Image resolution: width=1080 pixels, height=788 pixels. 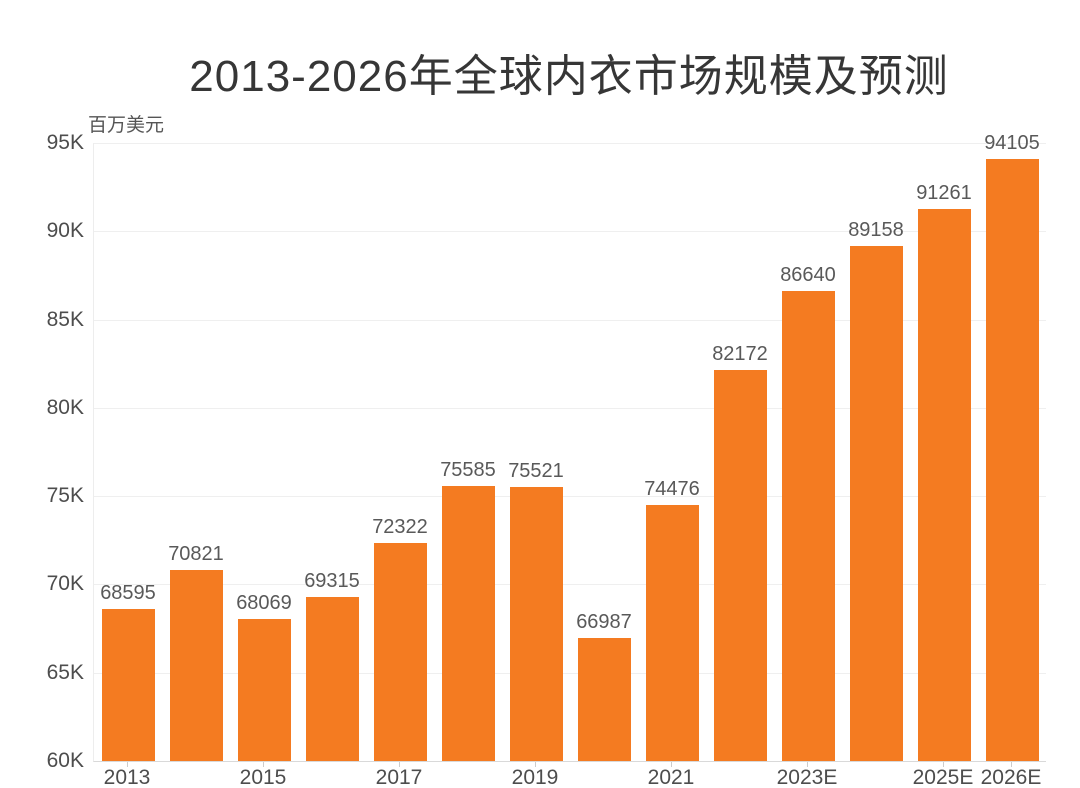 What do you see at coordinates (332, 678) in the screenshot?
I see `bar-2016` at bounding box center [332, 678].